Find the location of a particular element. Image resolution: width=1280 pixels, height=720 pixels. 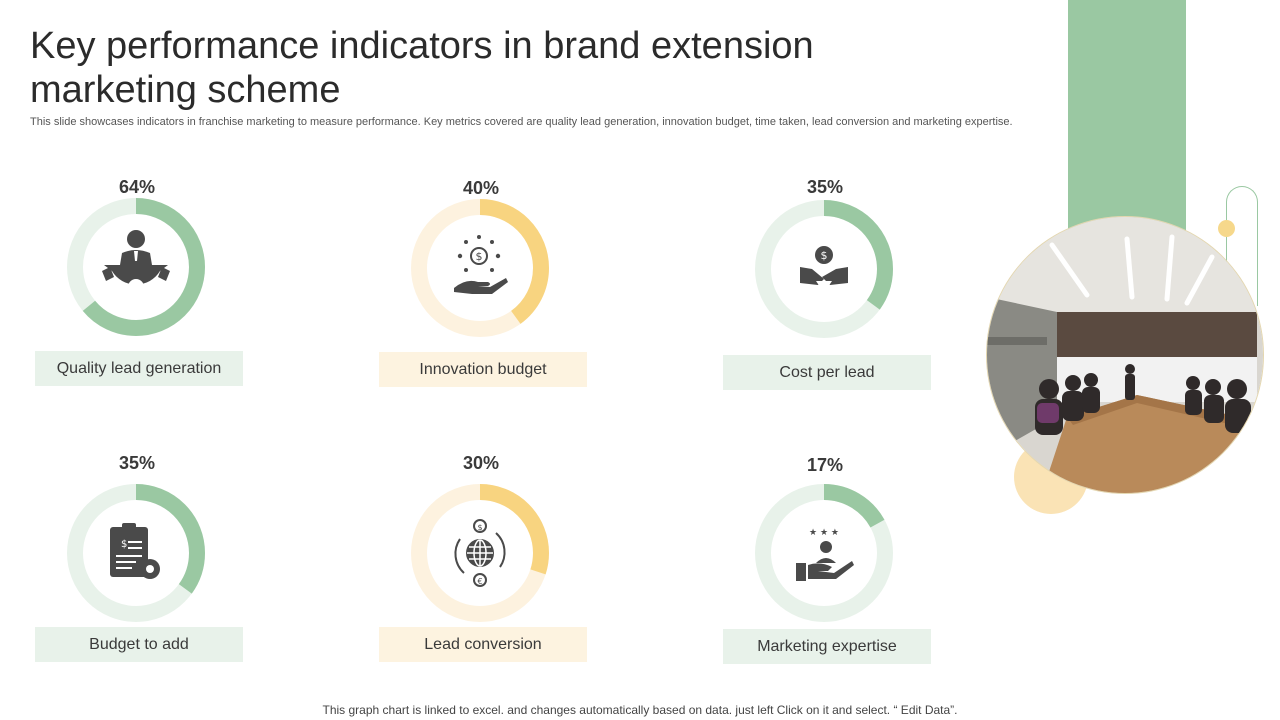

decorative-green-band is located at coordinates (1127, 117).